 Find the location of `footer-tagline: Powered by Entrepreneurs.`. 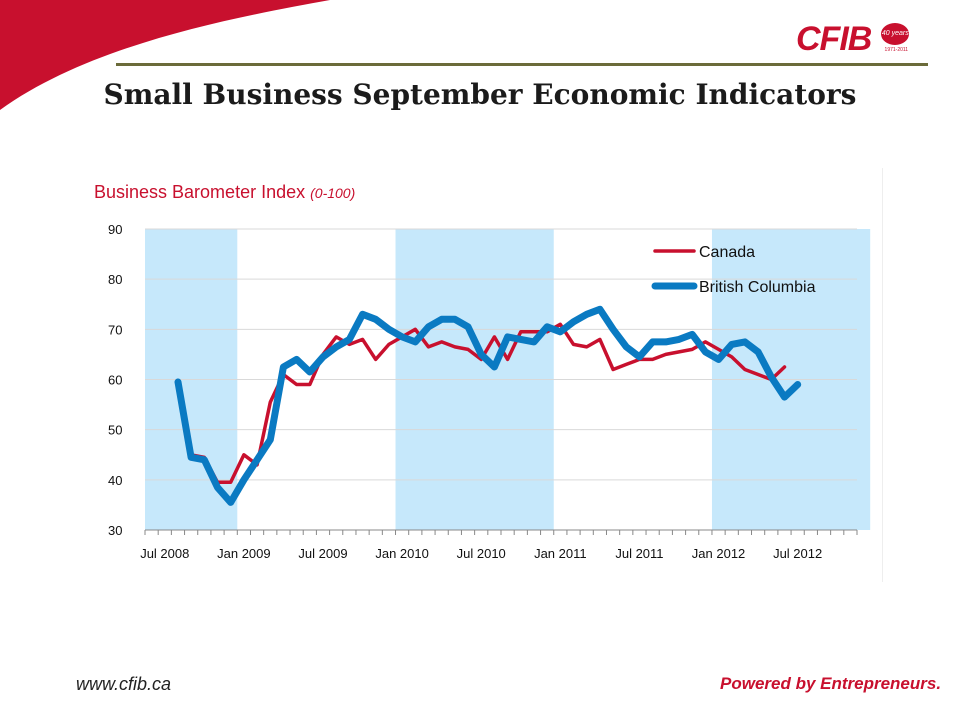

footer-tagline: Powered by Entrepreneurs. is located at coordinates (831, 683).